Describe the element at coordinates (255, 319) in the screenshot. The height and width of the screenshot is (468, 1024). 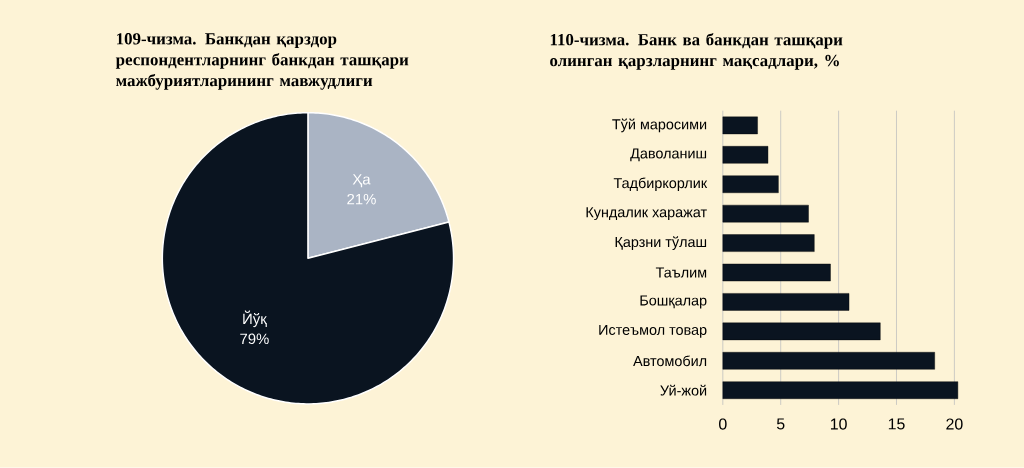
I see `slice-label: Йўқ` at that location.